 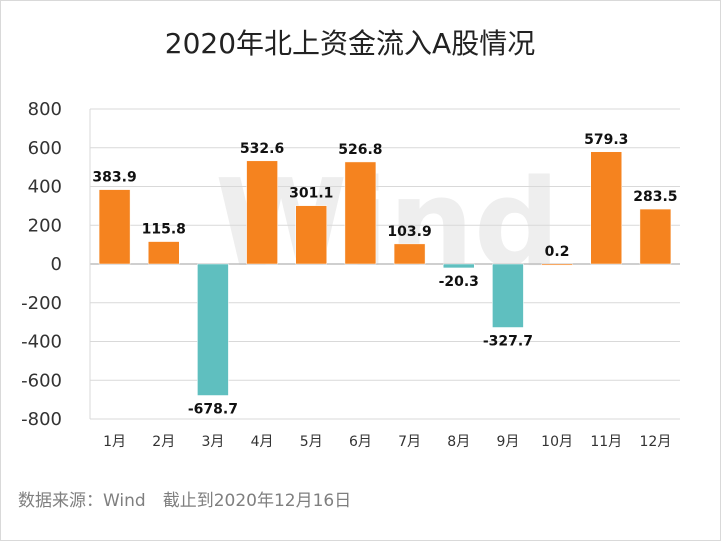 What do you see at coordinates (41, 264) in the screenshot?
I see `y-axis: 800 600 400 200 0 -200 -400 -600 -800` at bounding box center [41, 264].